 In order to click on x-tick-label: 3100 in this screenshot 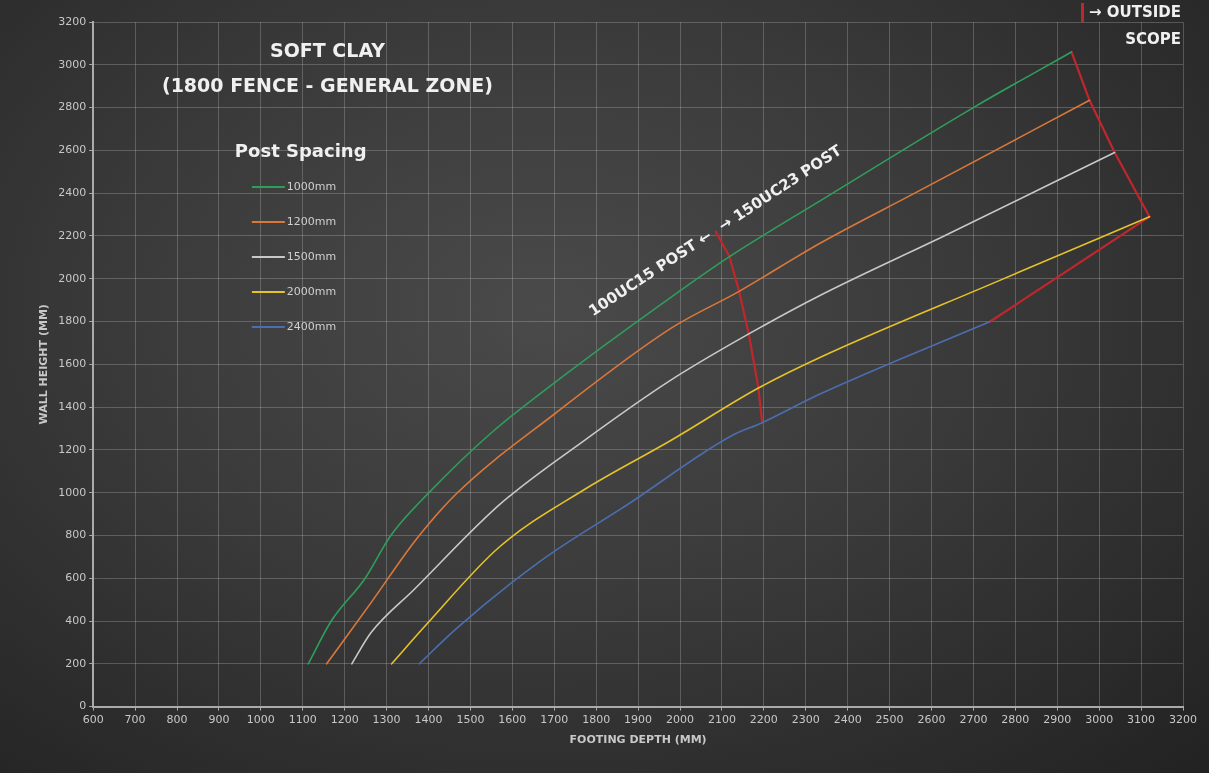, I will do `click(1141, 720)`.